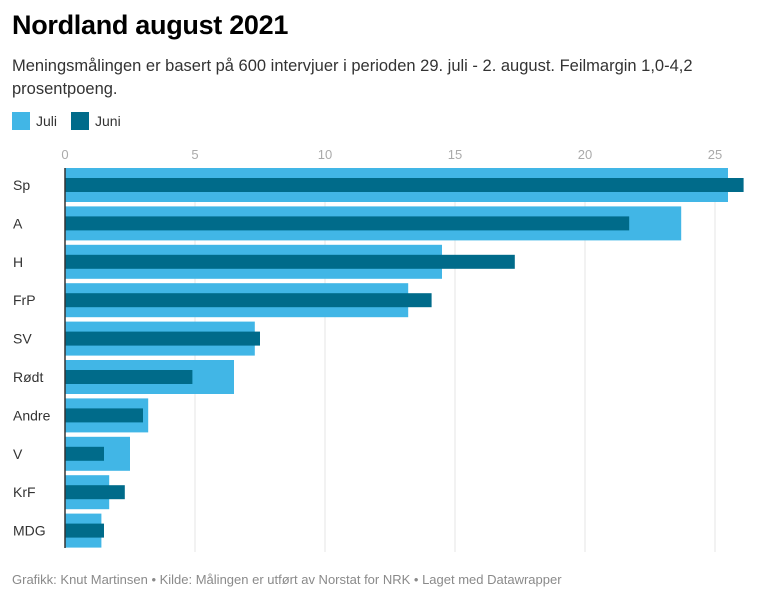  I want to click on legend-label-juli: Juli, so click(47, 121).